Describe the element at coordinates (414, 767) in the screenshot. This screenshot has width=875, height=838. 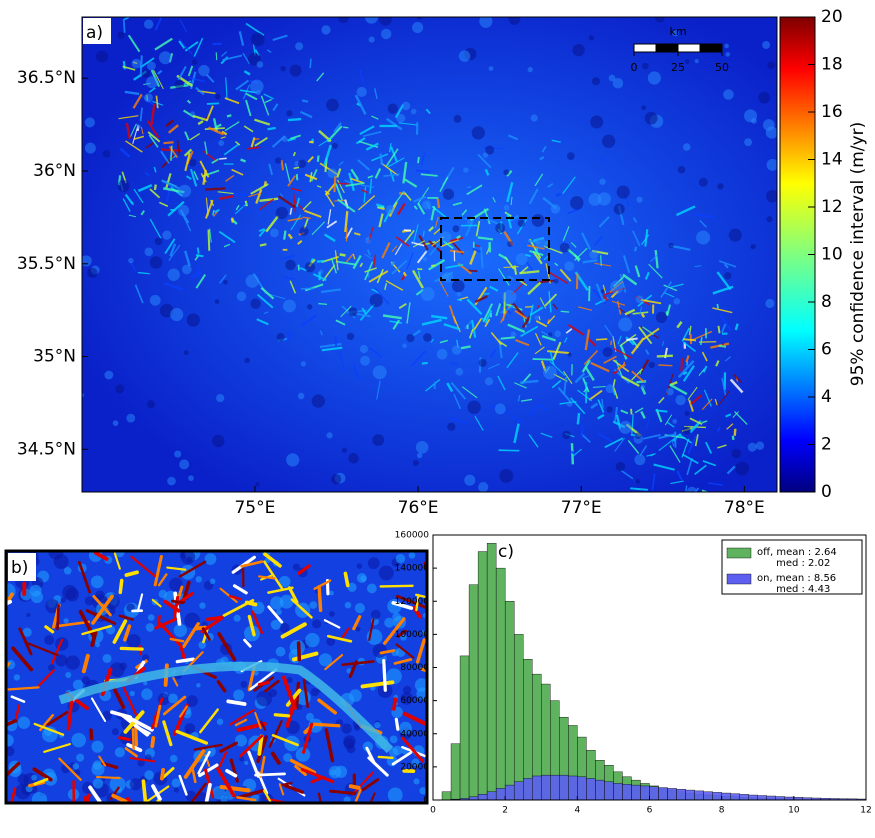
I see `y-tick-label: 20000` at that location.